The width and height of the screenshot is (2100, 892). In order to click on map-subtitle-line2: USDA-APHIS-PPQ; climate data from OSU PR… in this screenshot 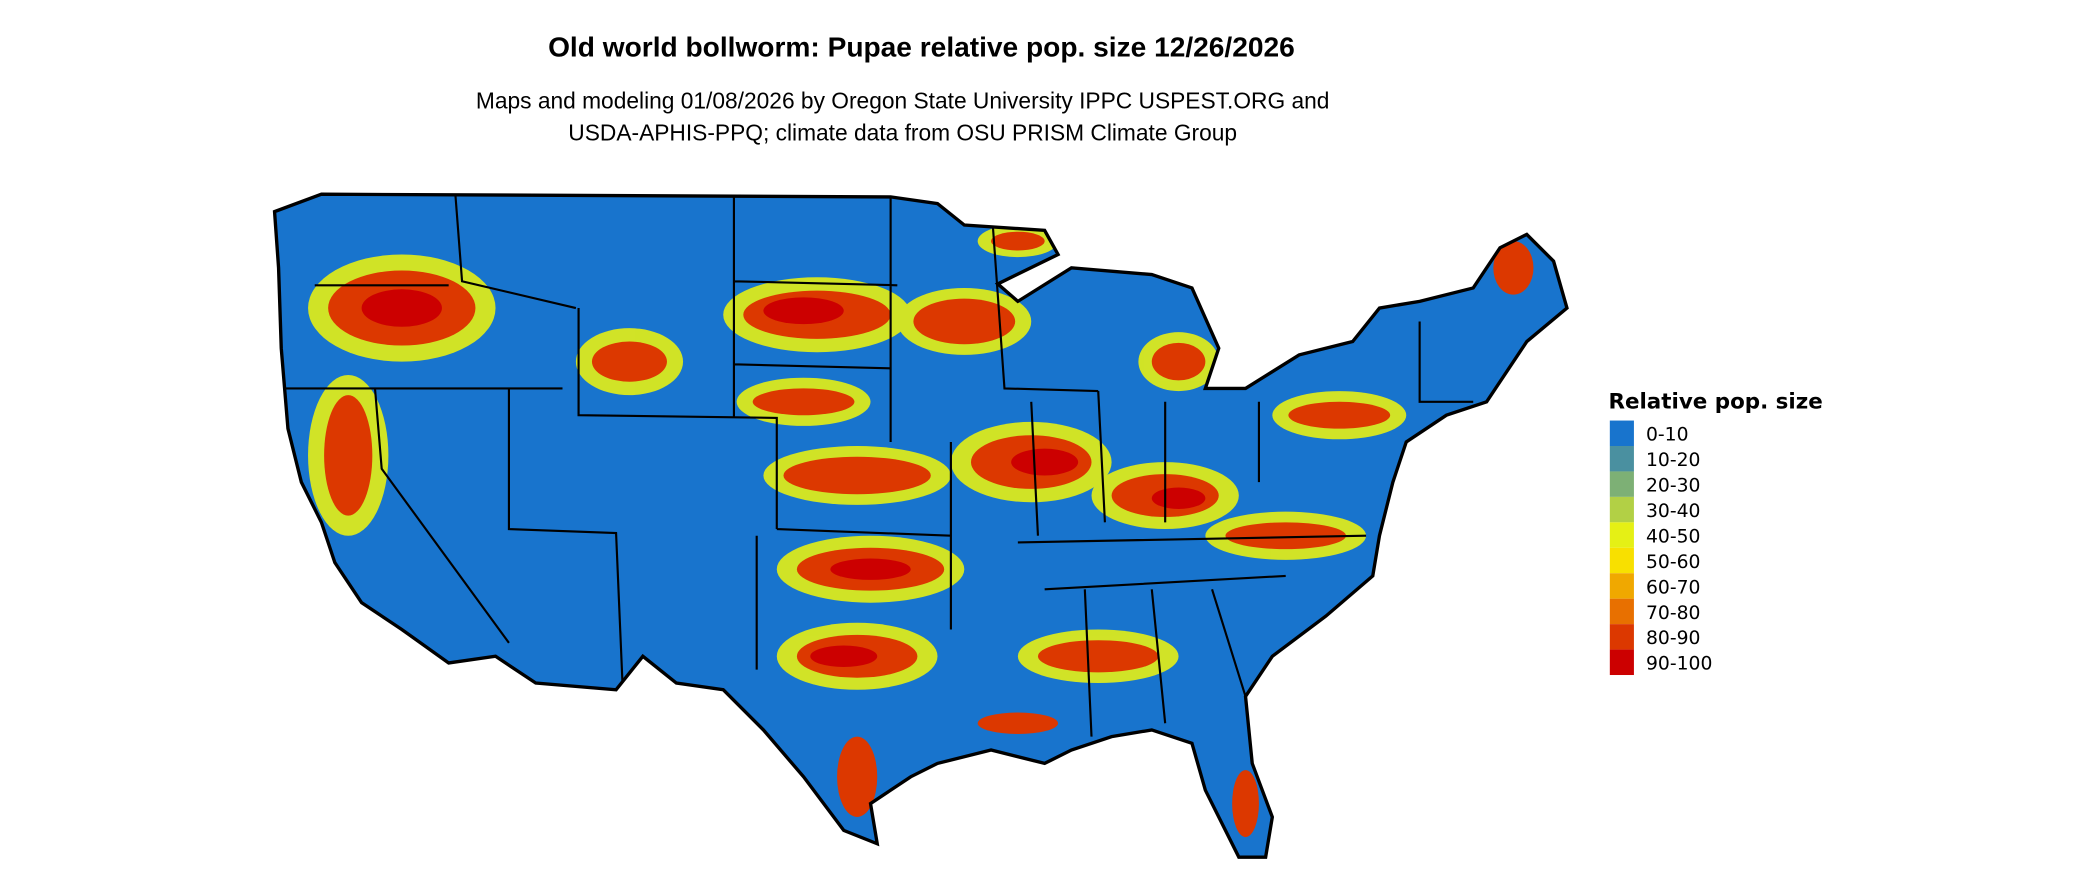, I will do `click(902, 133)`.